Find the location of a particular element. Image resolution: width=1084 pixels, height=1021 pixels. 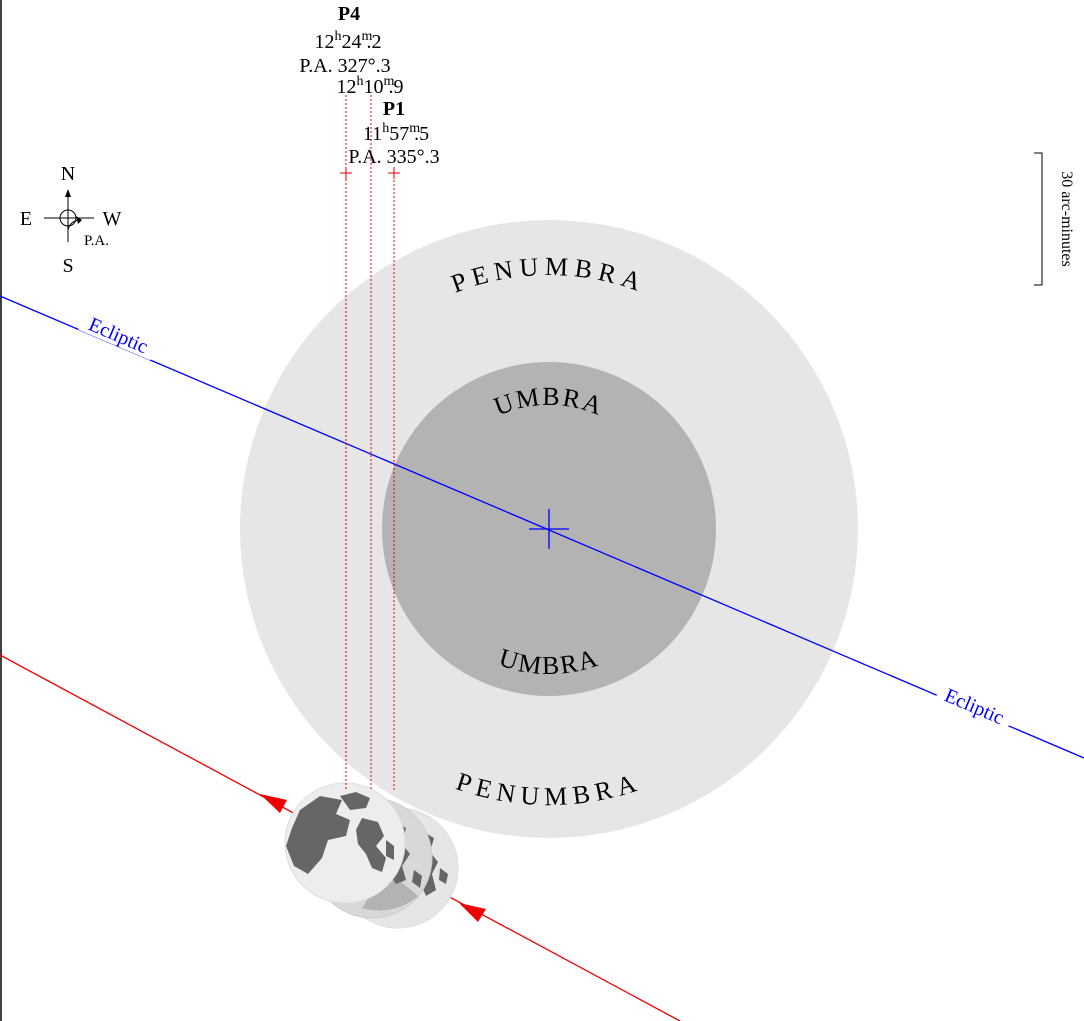

contact-pa: P.A. 335°.3 is located at coordinates (393, 157).